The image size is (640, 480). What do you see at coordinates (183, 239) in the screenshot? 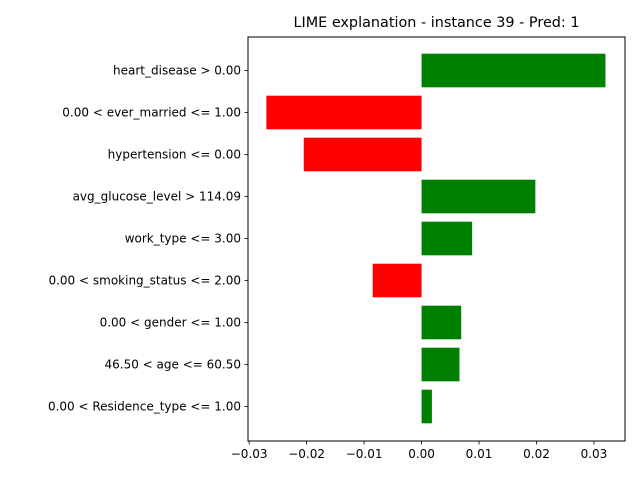
I see `y-tick-label-4: work_type <= 3.00` at bounding box center [183, 239].